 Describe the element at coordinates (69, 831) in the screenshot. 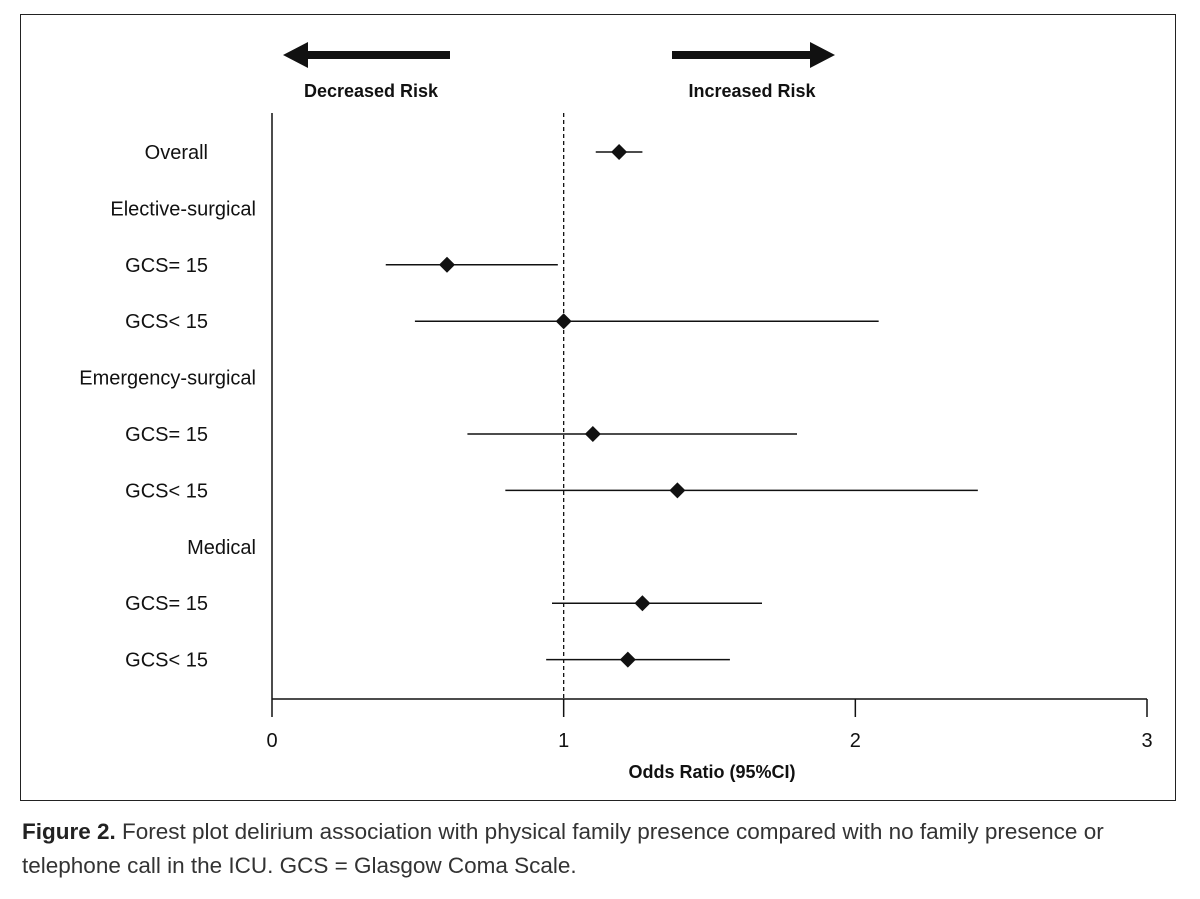

I see `caption-label: Figure 2.` at that location.